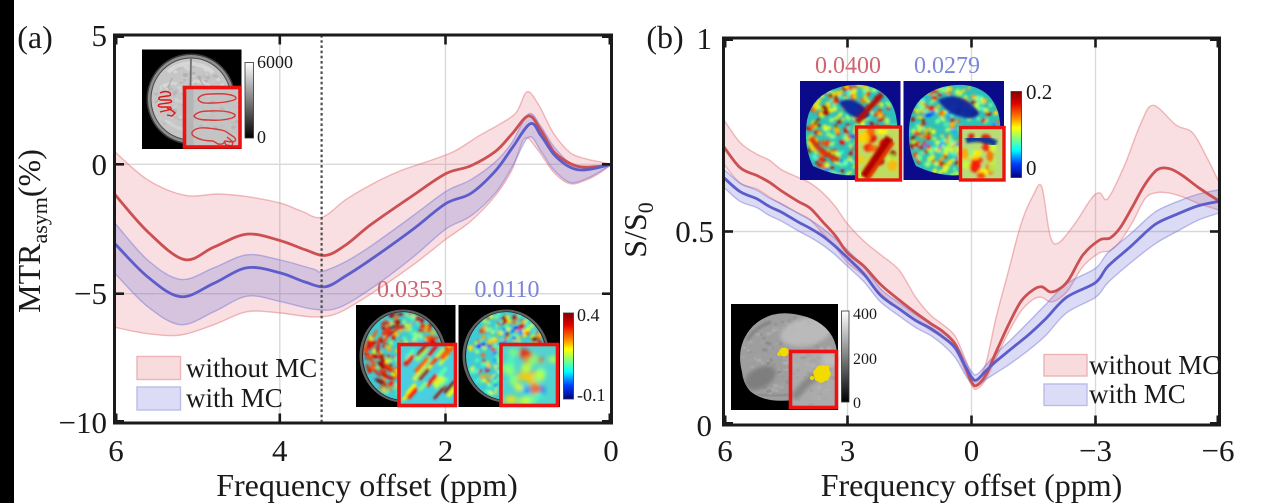 This screenshot has height=503, width=1283. Describe the element at coordinates (280, 450) in the screenshot. I see `svg-text: 4` at that location.